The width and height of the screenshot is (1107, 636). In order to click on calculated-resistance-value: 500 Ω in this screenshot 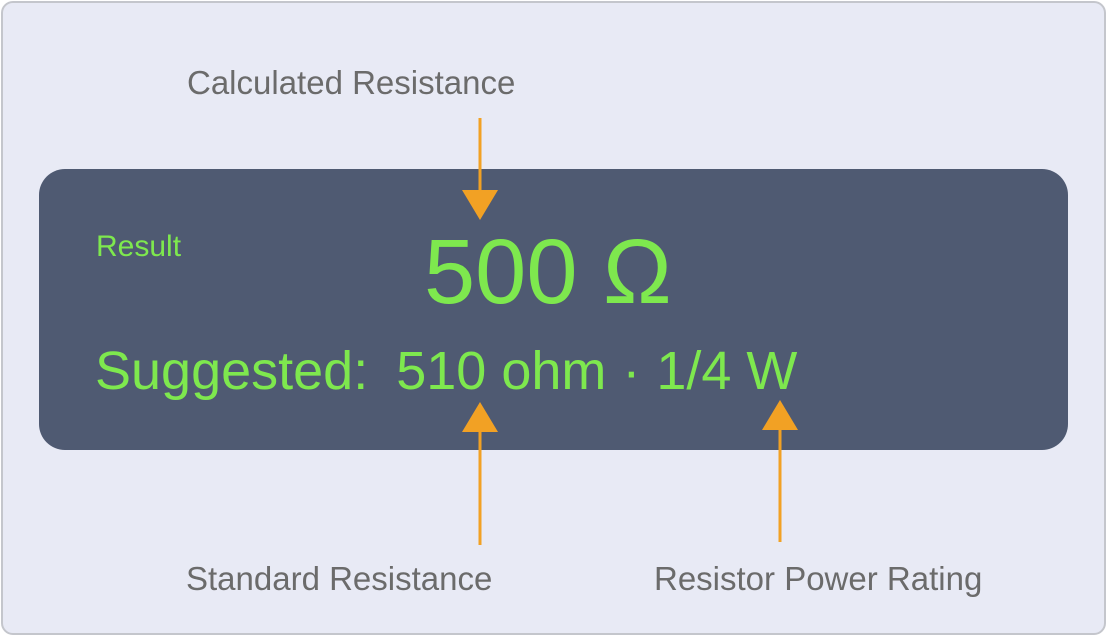, I will do `click(548, 272)`.